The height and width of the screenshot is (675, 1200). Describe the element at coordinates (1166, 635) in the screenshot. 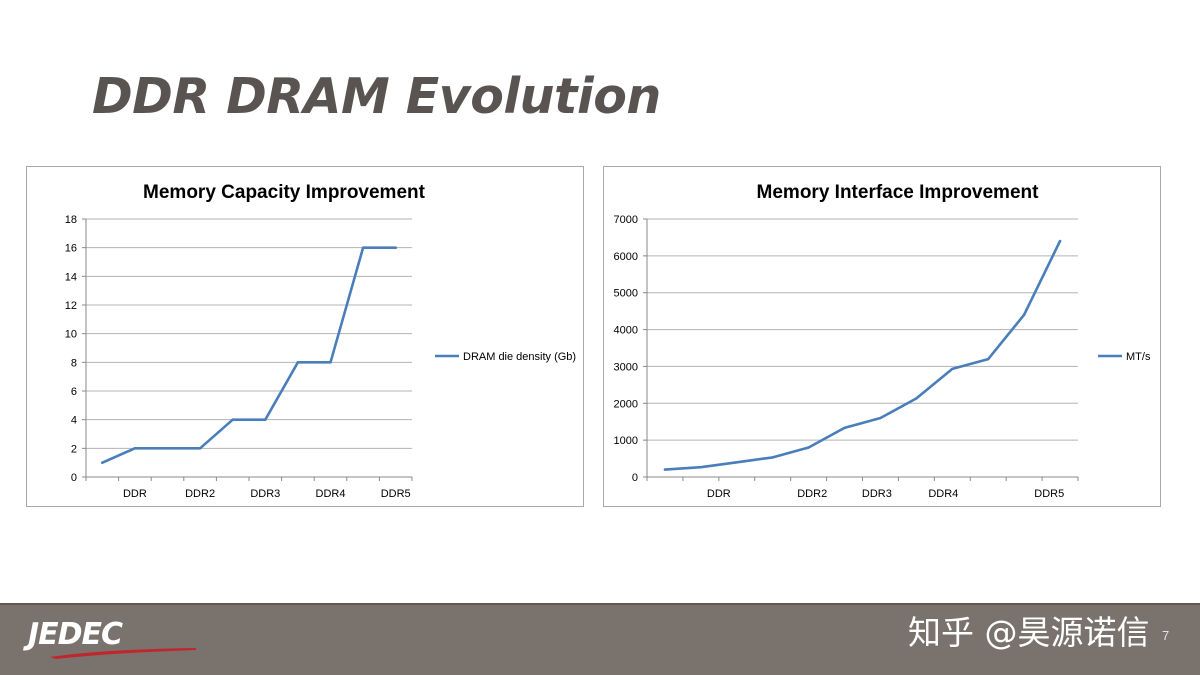

I see `page-number: 7` at that location.